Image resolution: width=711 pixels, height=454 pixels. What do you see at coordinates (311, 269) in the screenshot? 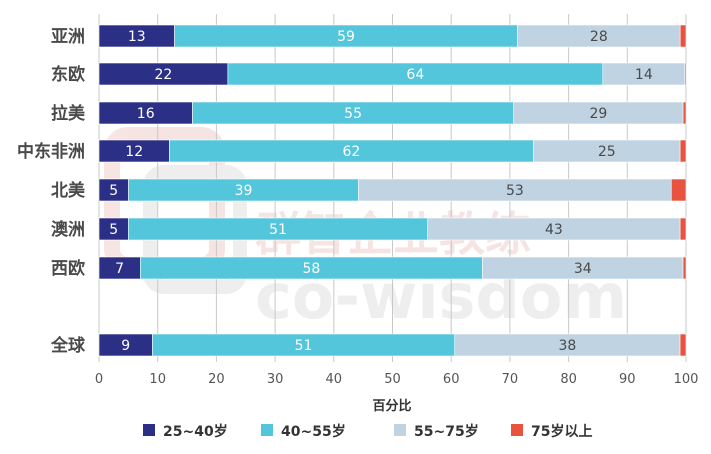
I see `bar-value-label: 58` at bounding box center [311, 269].